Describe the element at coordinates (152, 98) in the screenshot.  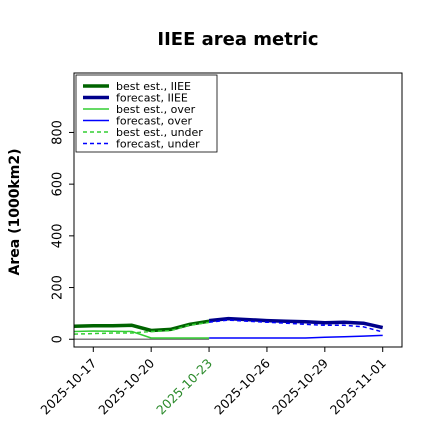
I see `legend-label: forecast, IIEE` at that location.